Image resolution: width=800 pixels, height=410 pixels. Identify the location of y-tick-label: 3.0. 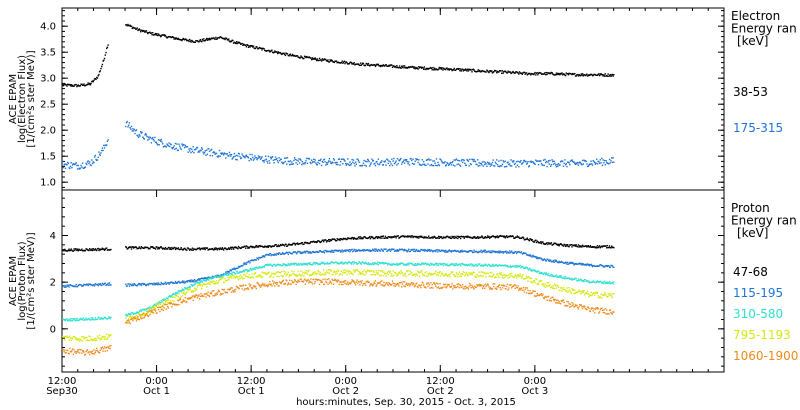
(48, 79).